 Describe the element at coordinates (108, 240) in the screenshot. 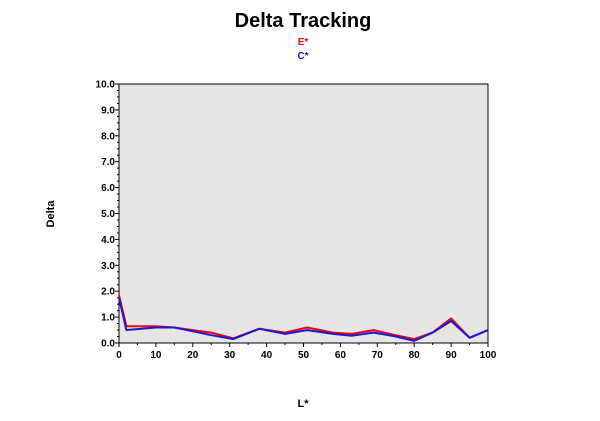

I see `y-tick-label: 4.0` at that location.